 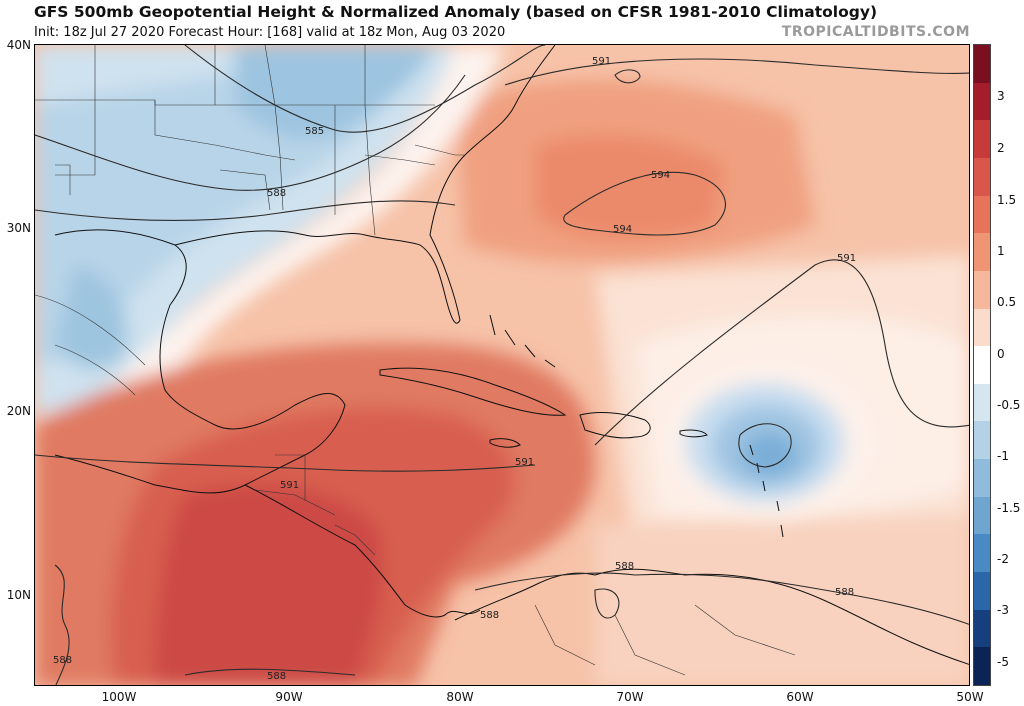 I want to click on lon-label-70w: 70W, so click(x=630, y=697).